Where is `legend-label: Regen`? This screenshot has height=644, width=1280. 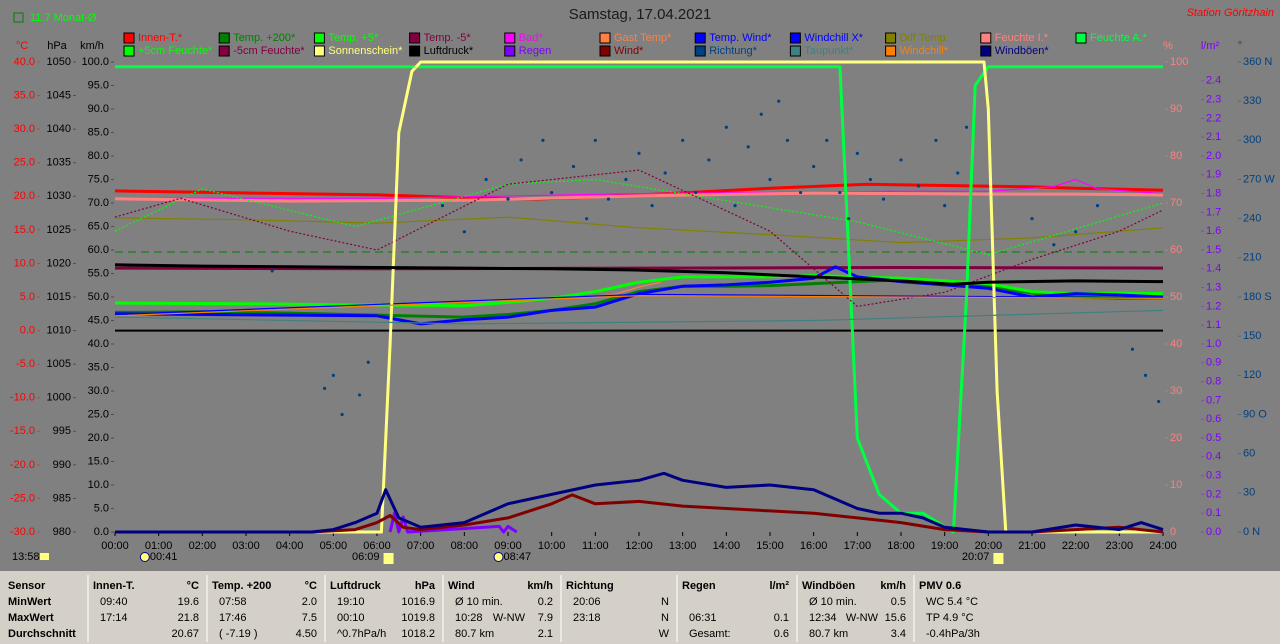
legend-label: Regen is located at coordinates (535, 51).